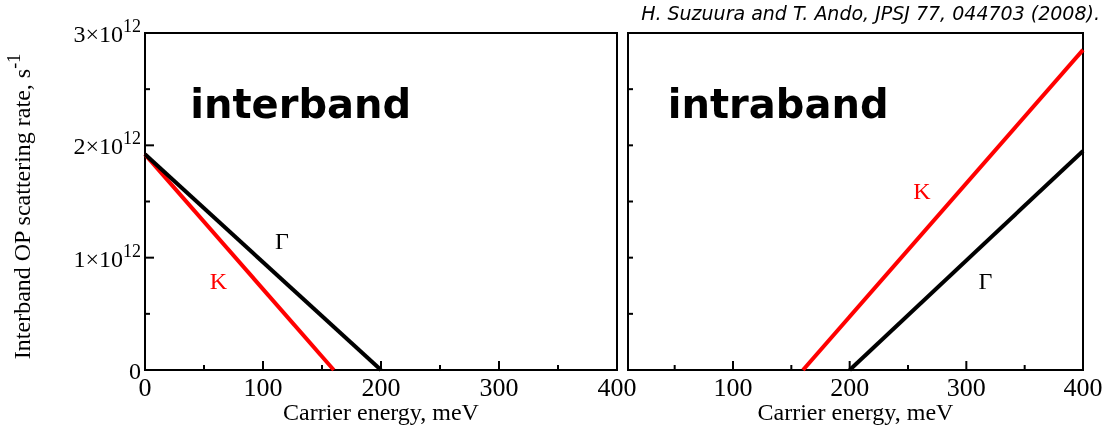 The image size is (1109, 427). I want to click on text: H. Suzuura and T. Ando, JPSJ 77, 044703 (2008)., so click(870, 13).